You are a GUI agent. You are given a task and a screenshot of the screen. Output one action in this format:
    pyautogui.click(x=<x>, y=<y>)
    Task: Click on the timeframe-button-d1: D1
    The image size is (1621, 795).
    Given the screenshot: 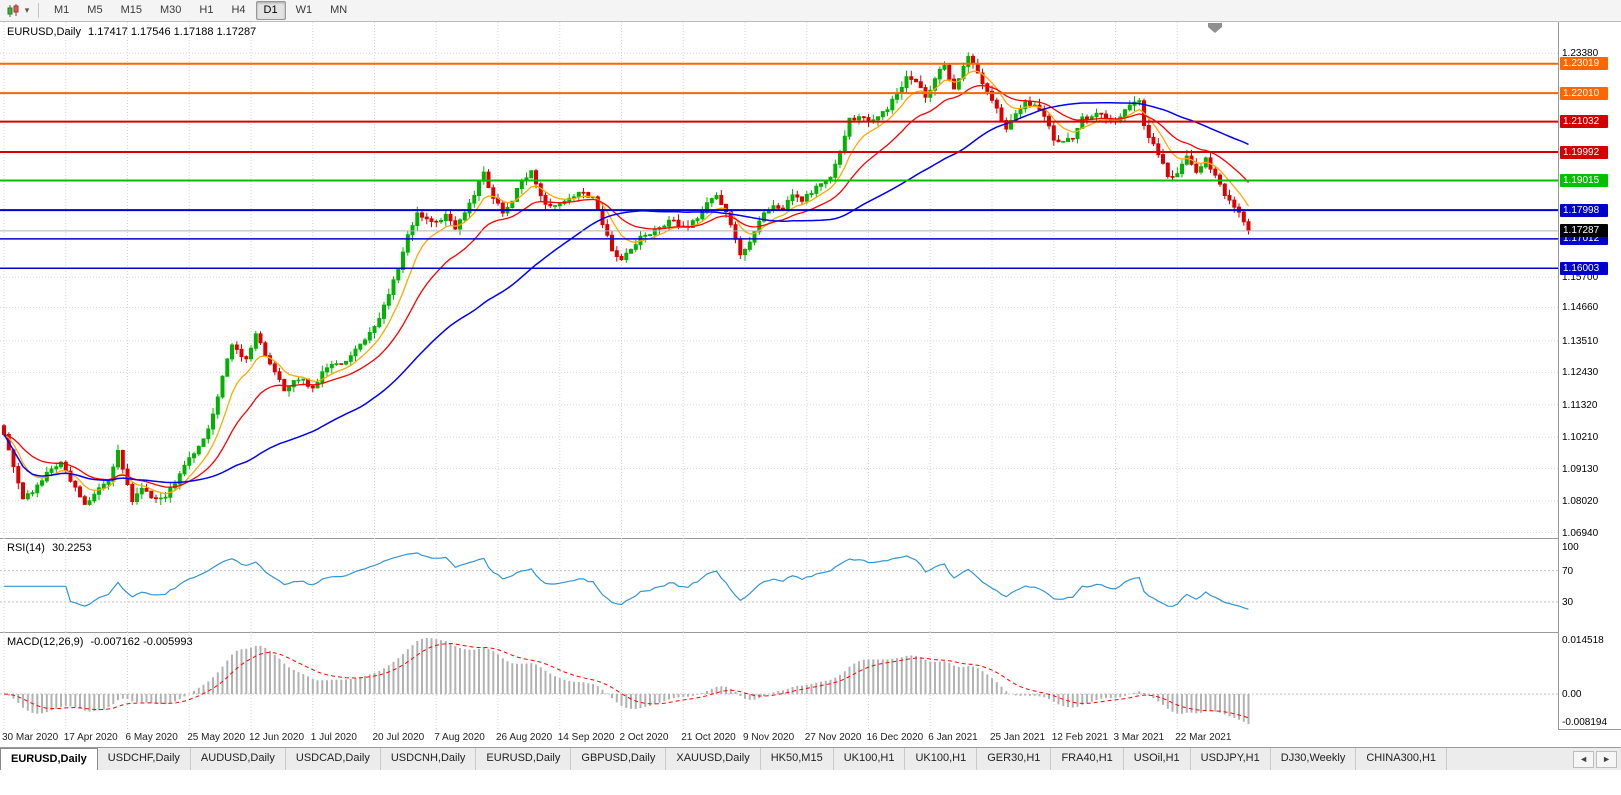 What is the action you would take?
    pyautogui.click(x=270, y=10)
    